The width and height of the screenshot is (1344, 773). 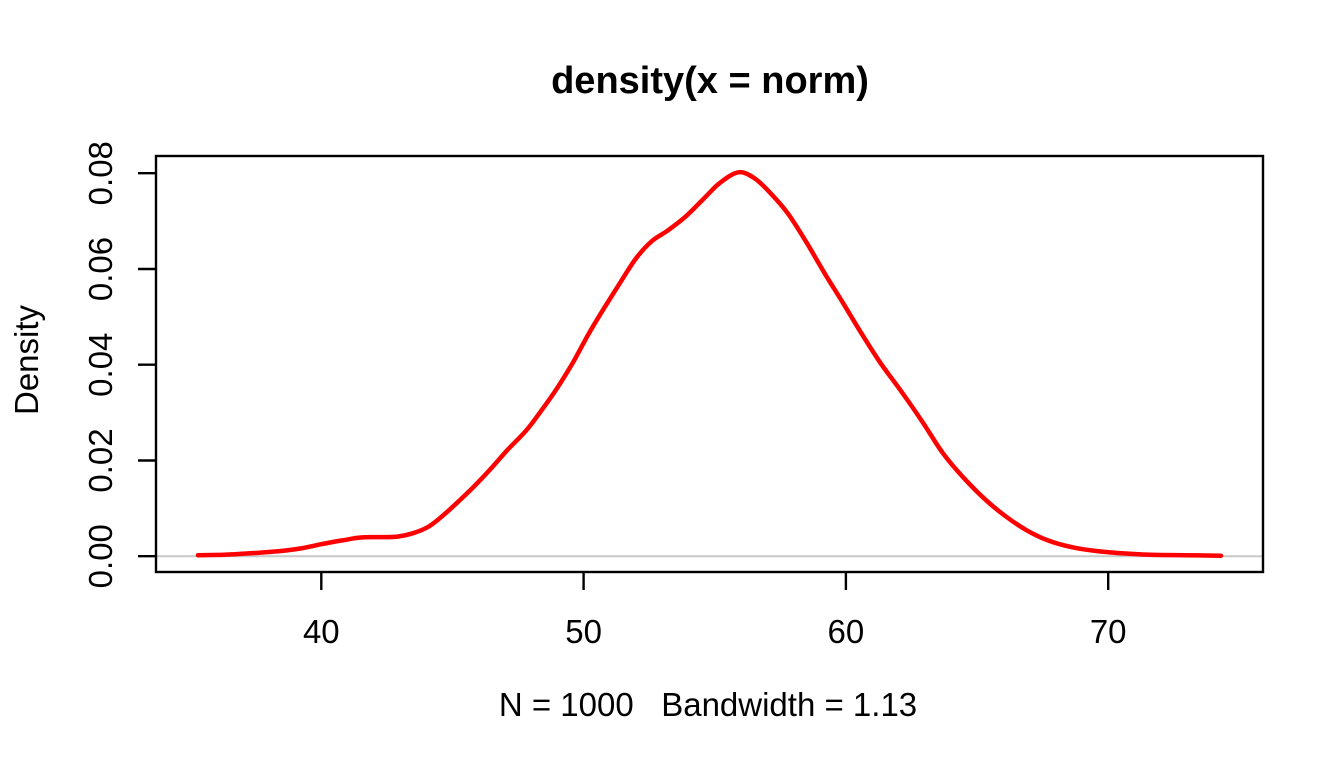 What do you see at coordinates (583, 631) in the screenshot?
I see `x-axis-tick-label: 50` at bounding box center [583, 631].